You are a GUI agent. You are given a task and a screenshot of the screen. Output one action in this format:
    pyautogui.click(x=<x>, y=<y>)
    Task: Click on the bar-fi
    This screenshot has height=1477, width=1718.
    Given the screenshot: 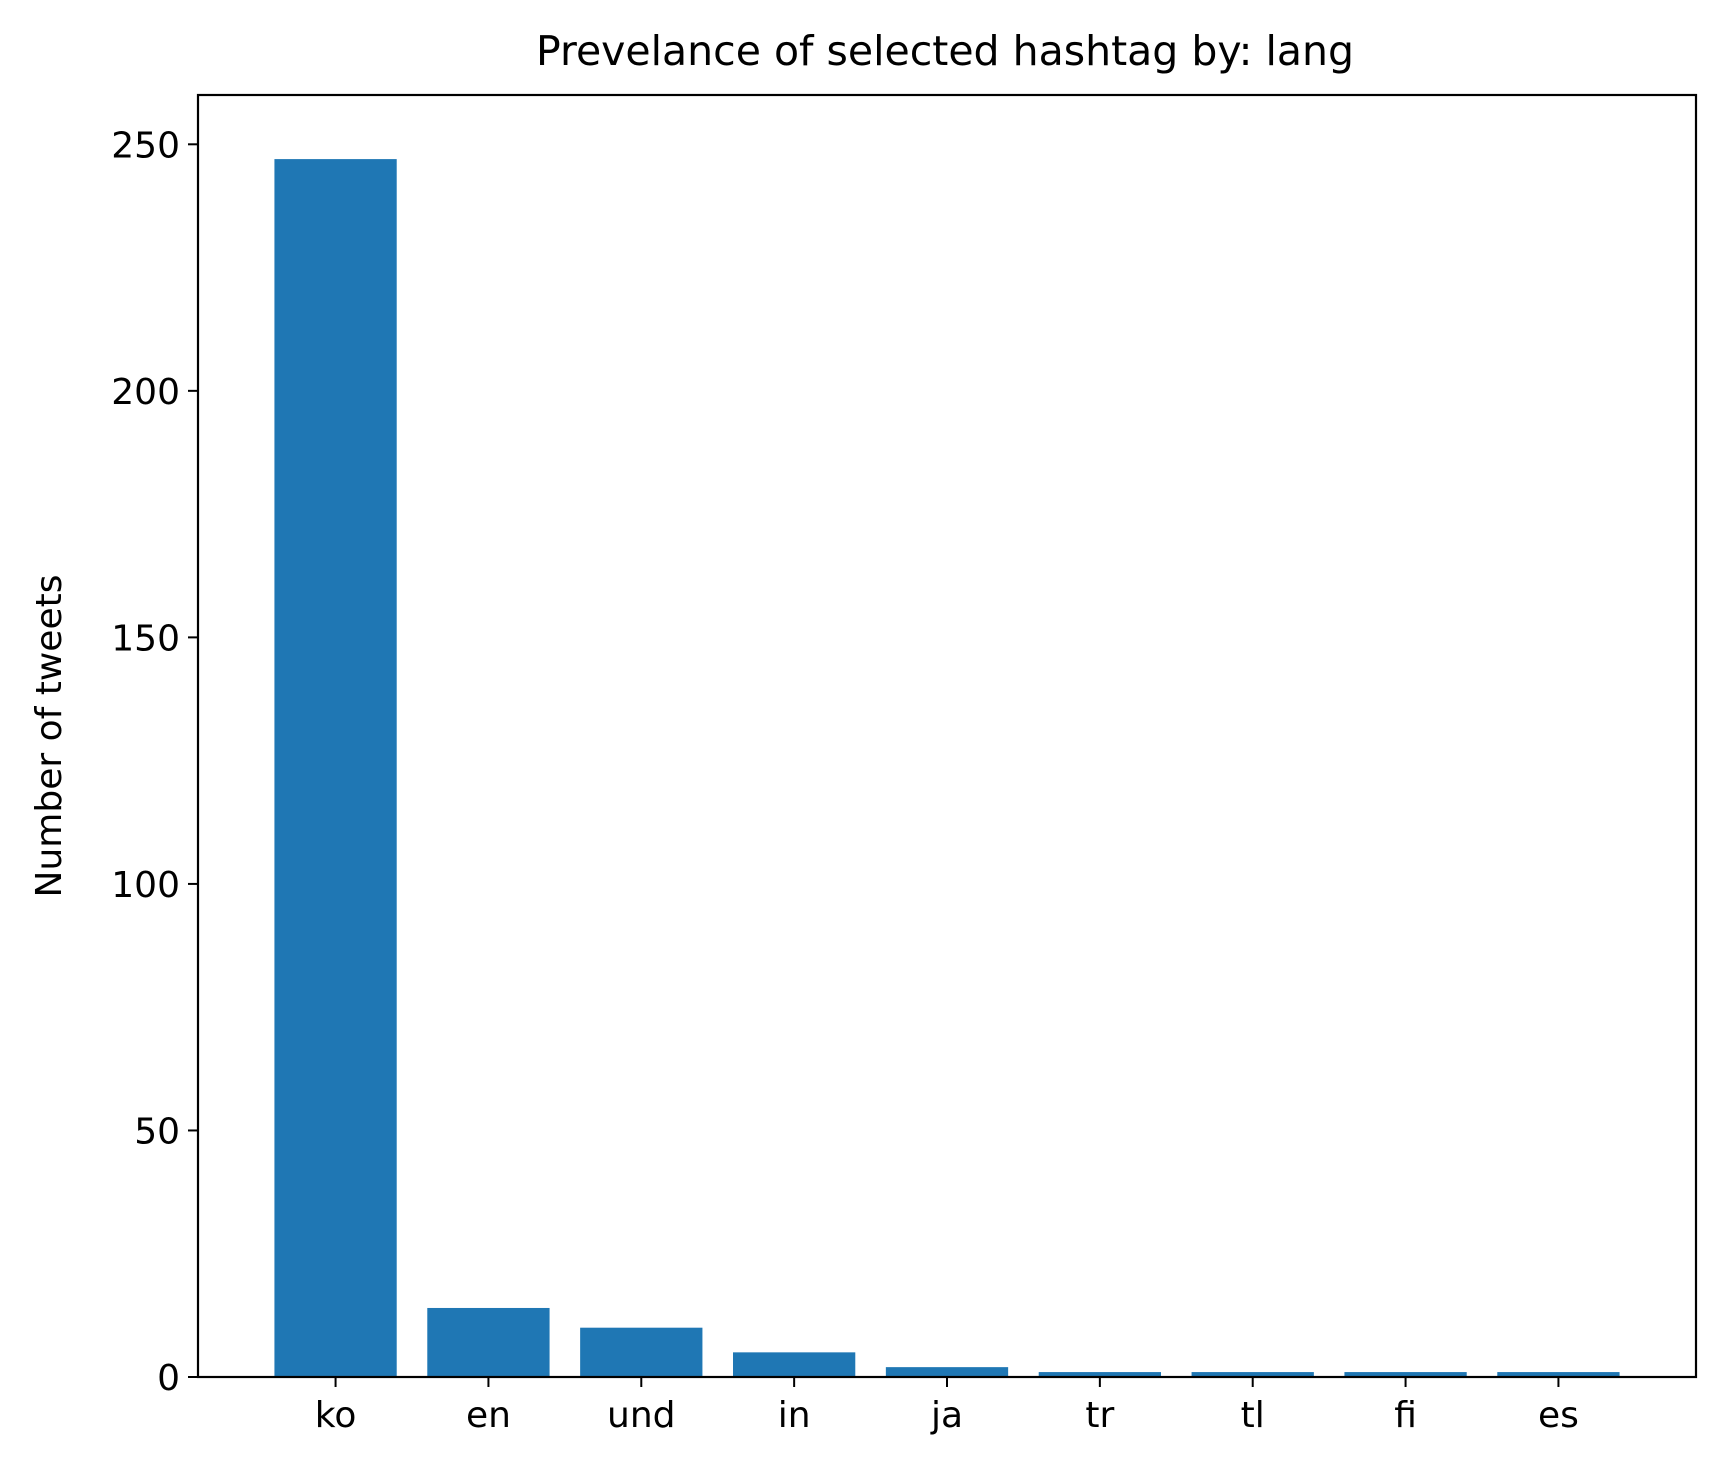 What is the action you would take?
    pyautogui.click(x=1405, y=1374)
    